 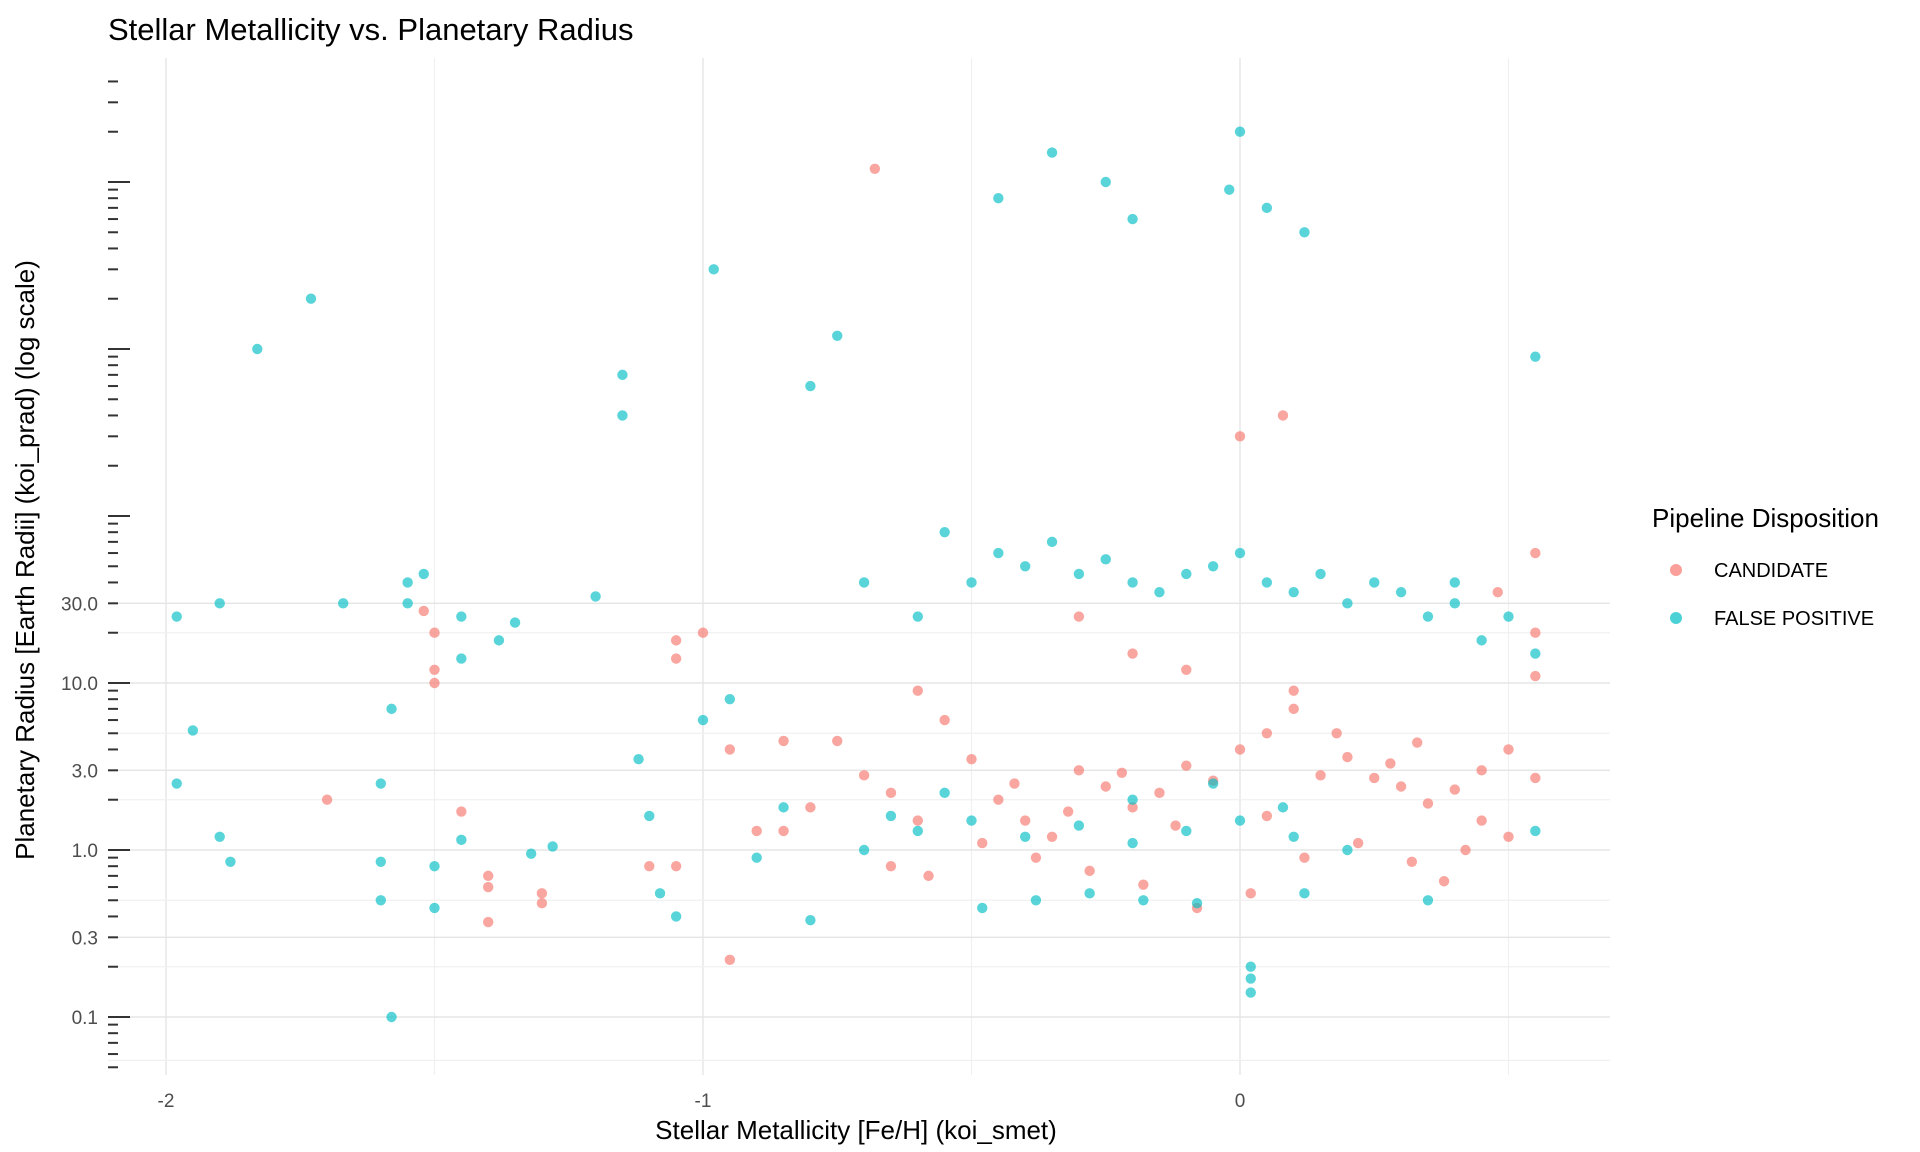 What do you see at coordinates (370, 29) in the screenshot?
I see `chart-title: Stellar Metallicity vs. Planetary Radius` at bounding box center [370, 29].